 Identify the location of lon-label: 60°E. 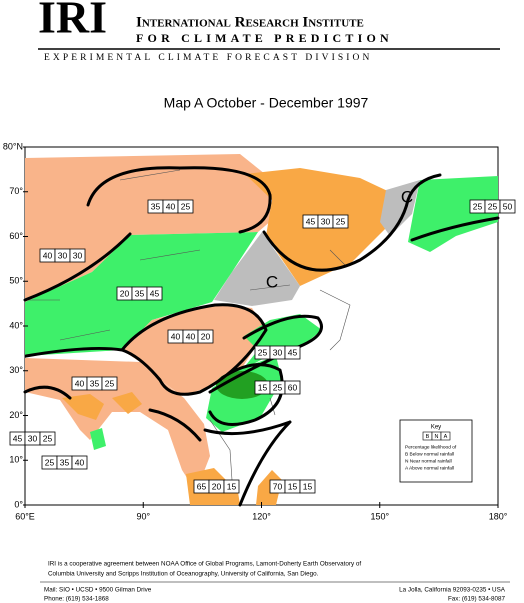
(25, 516).